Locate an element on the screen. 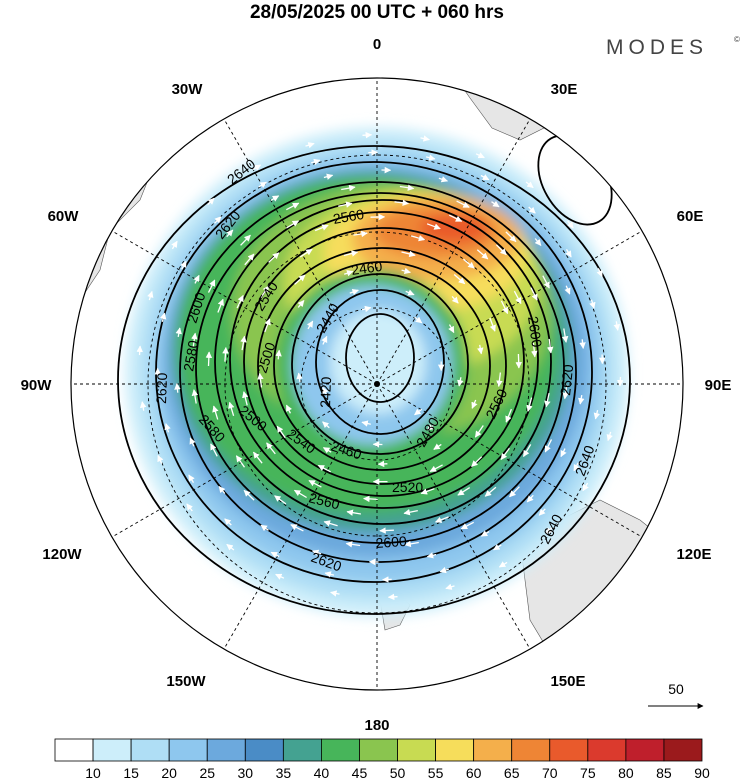 The image size is (750, 782). reference-vector-label: 50 is located at coordinates (676, 689).